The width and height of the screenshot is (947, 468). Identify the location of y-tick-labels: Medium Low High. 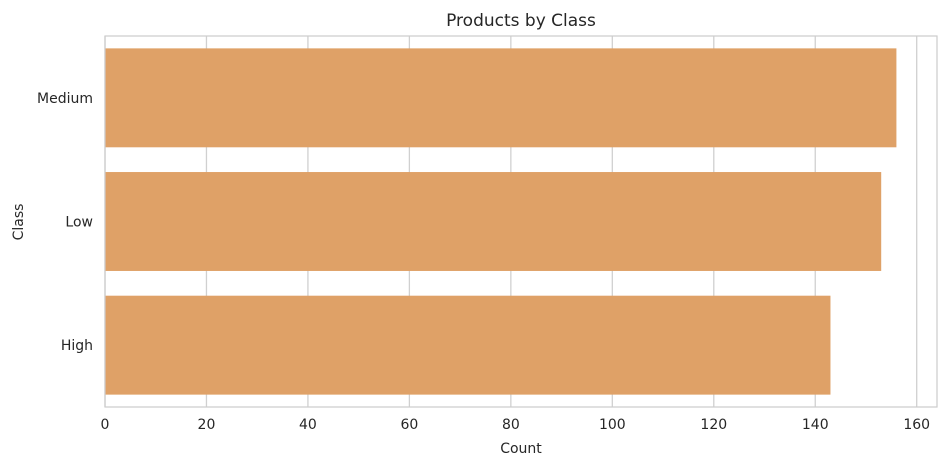
(65, 222).